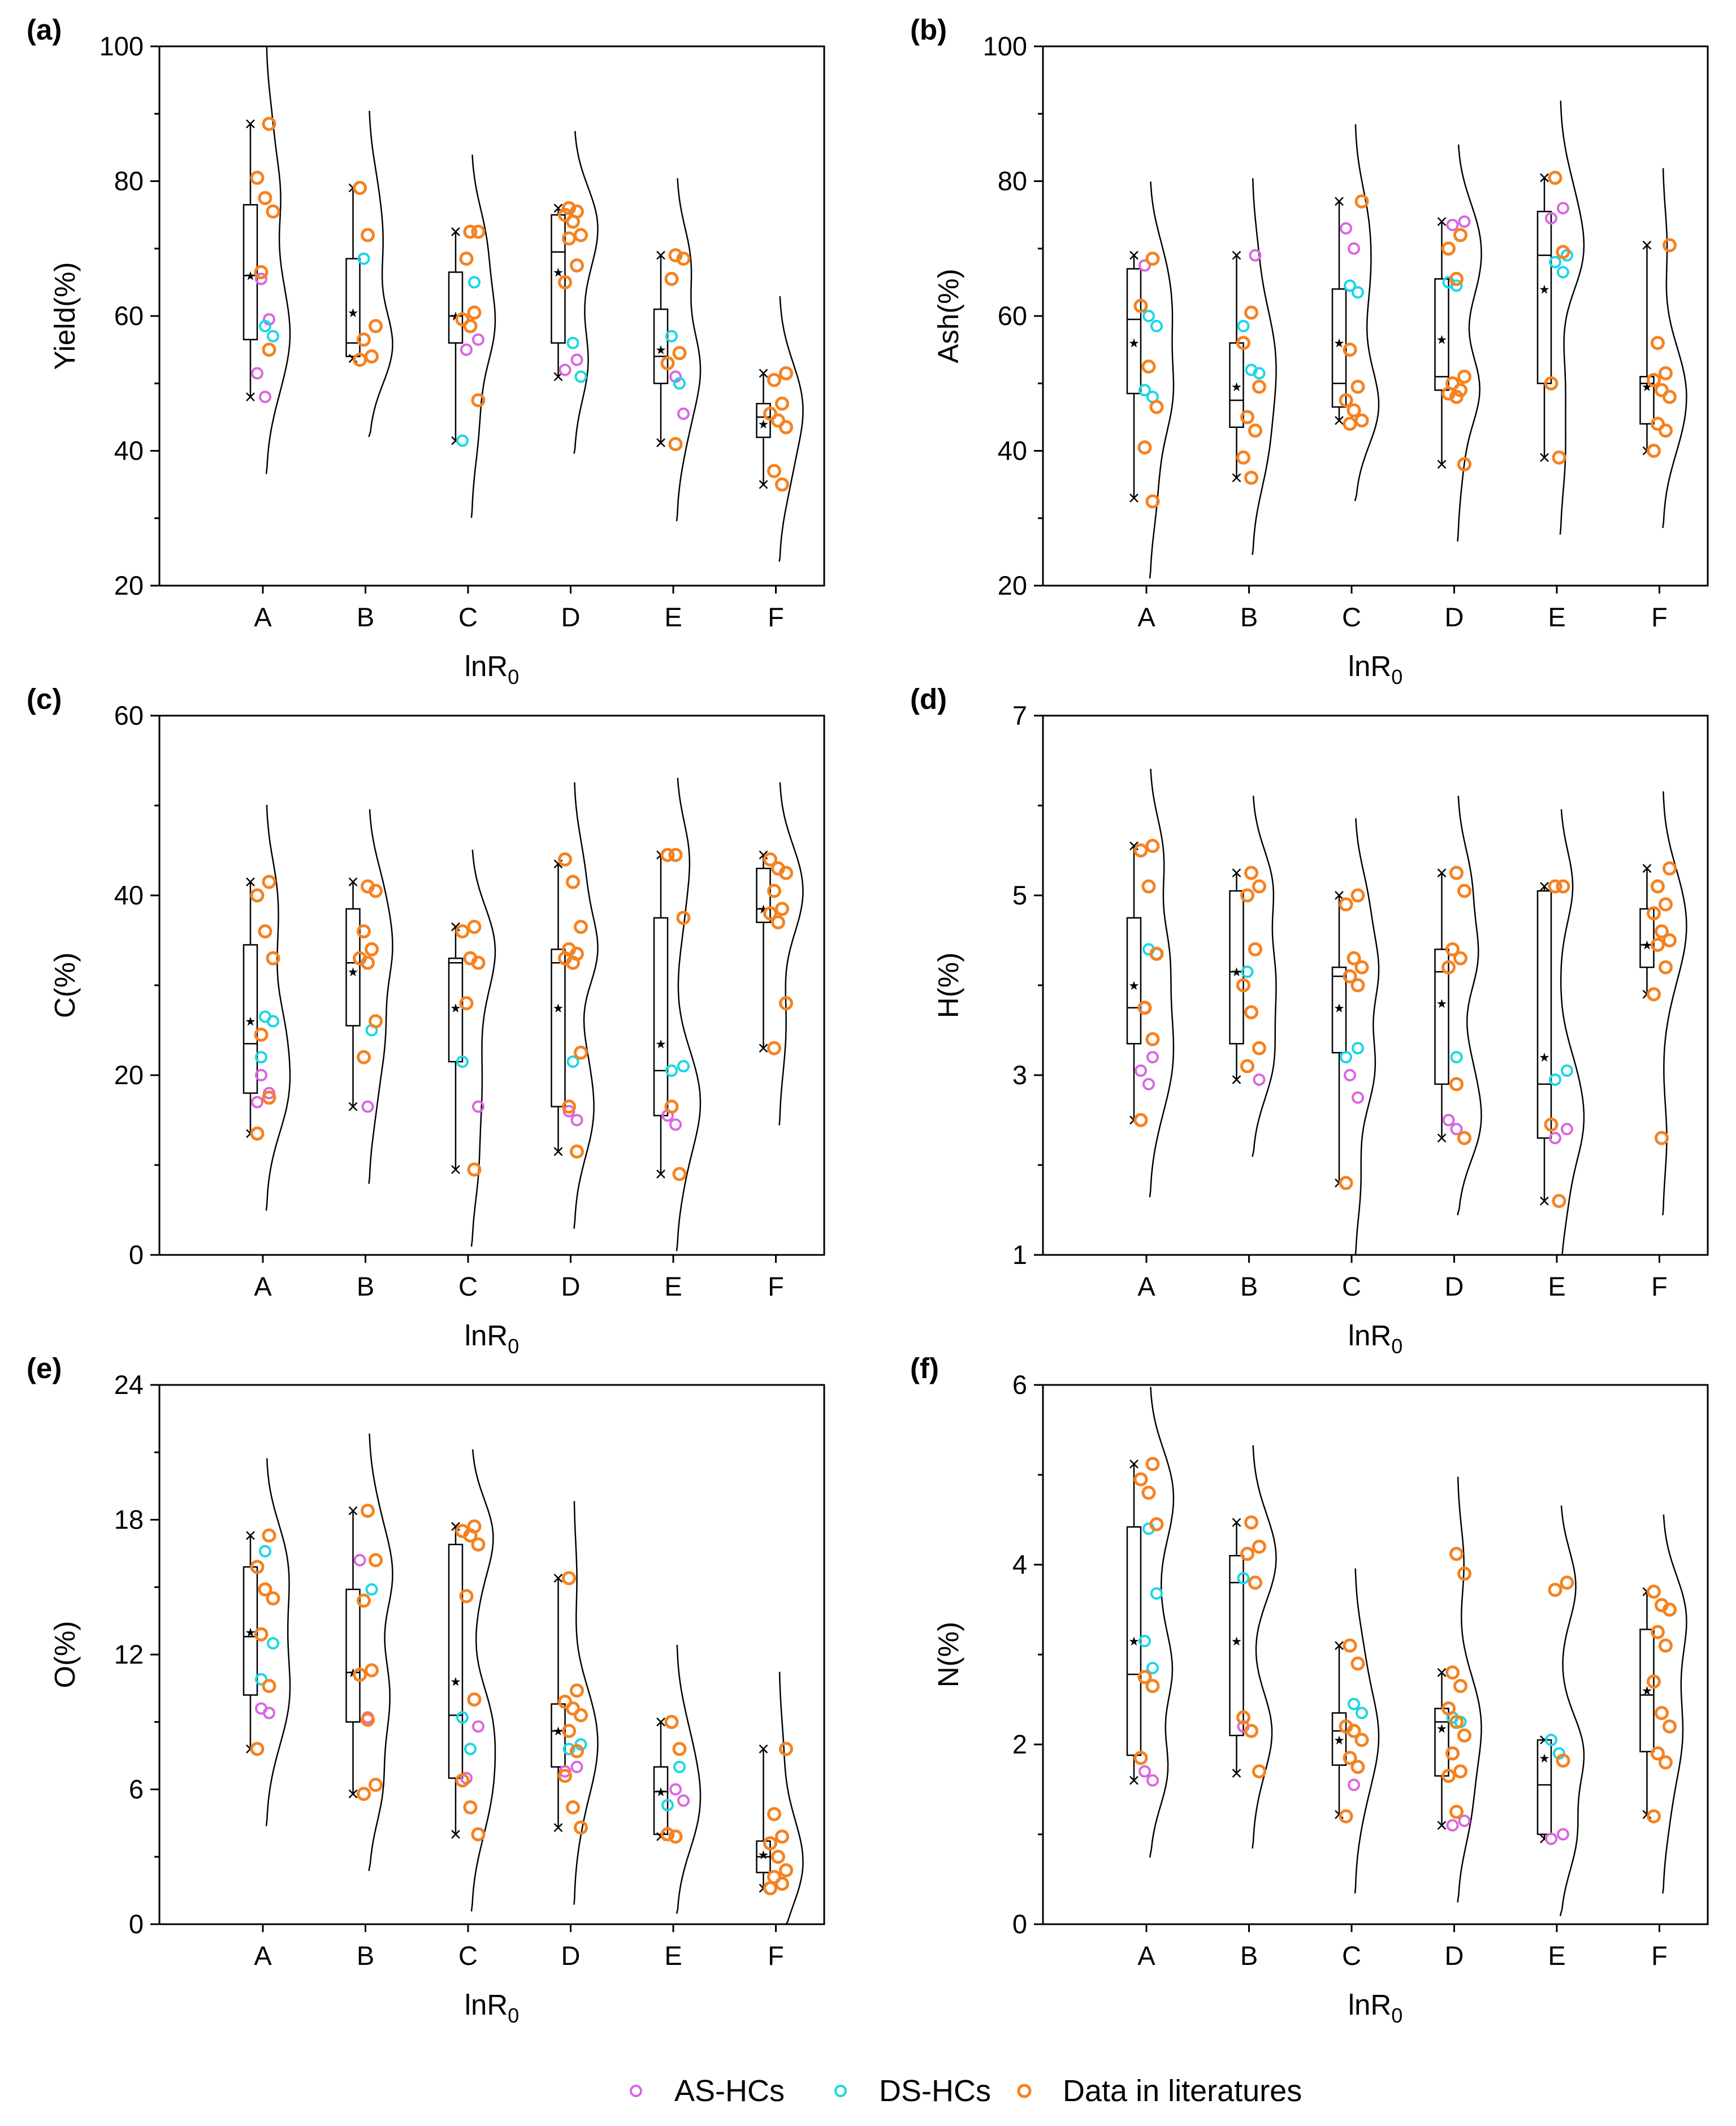  I want to click on panel-label: (e), so click(44, 1368).